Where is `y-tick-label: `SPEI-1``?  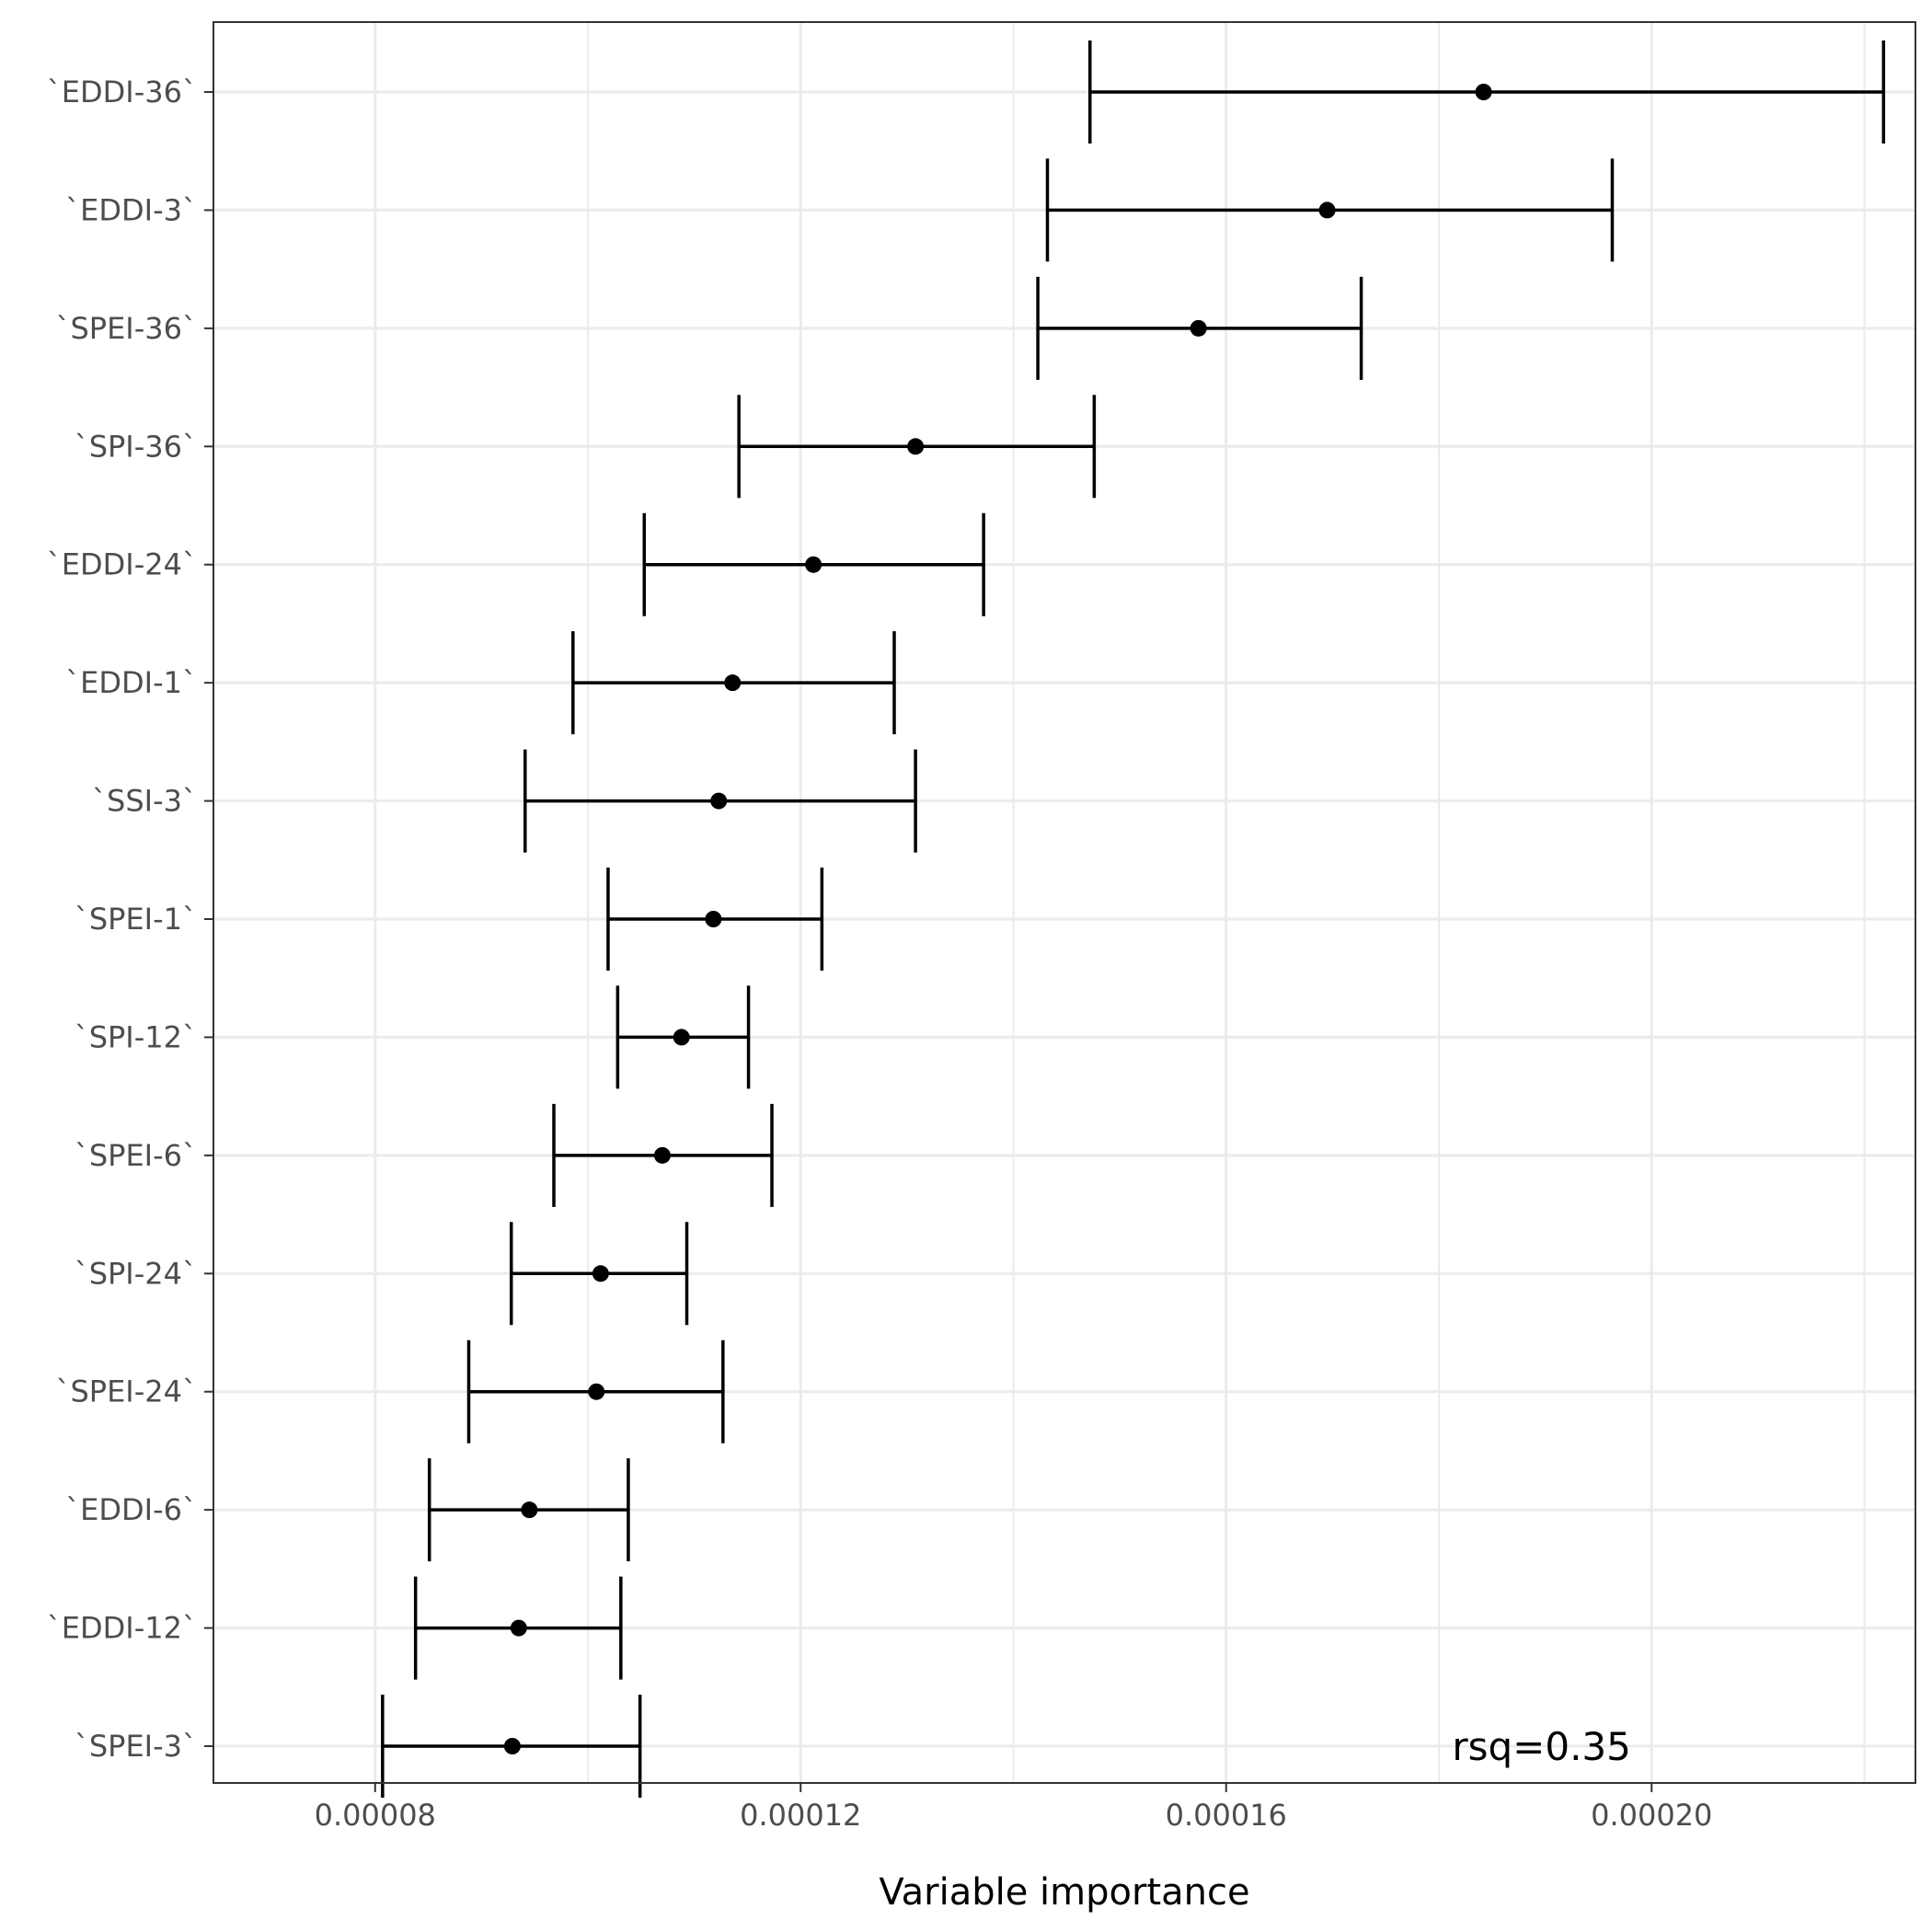 y-tick-label: `SPEI-1` is located at coordinates (136, 919).